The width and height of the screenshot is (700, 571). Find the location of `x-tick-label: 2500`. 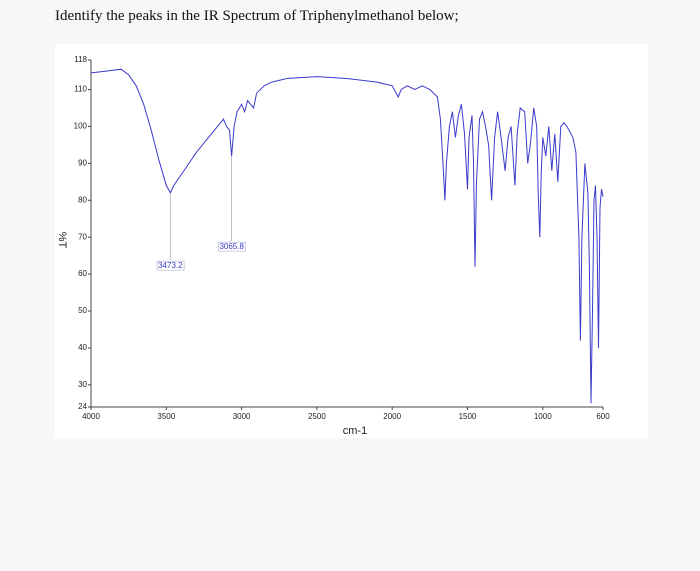

x-tick-label: 2500 is located at coordinates (317, 416).